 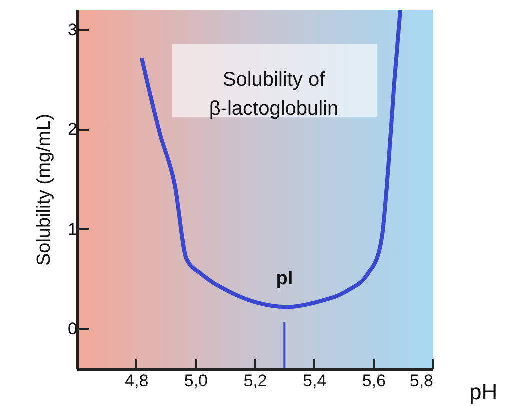 What do you see at coordinates (315, 381) in the screenshot?
I see `x-tick-label: 5,4` at bounding box center [315, 381].